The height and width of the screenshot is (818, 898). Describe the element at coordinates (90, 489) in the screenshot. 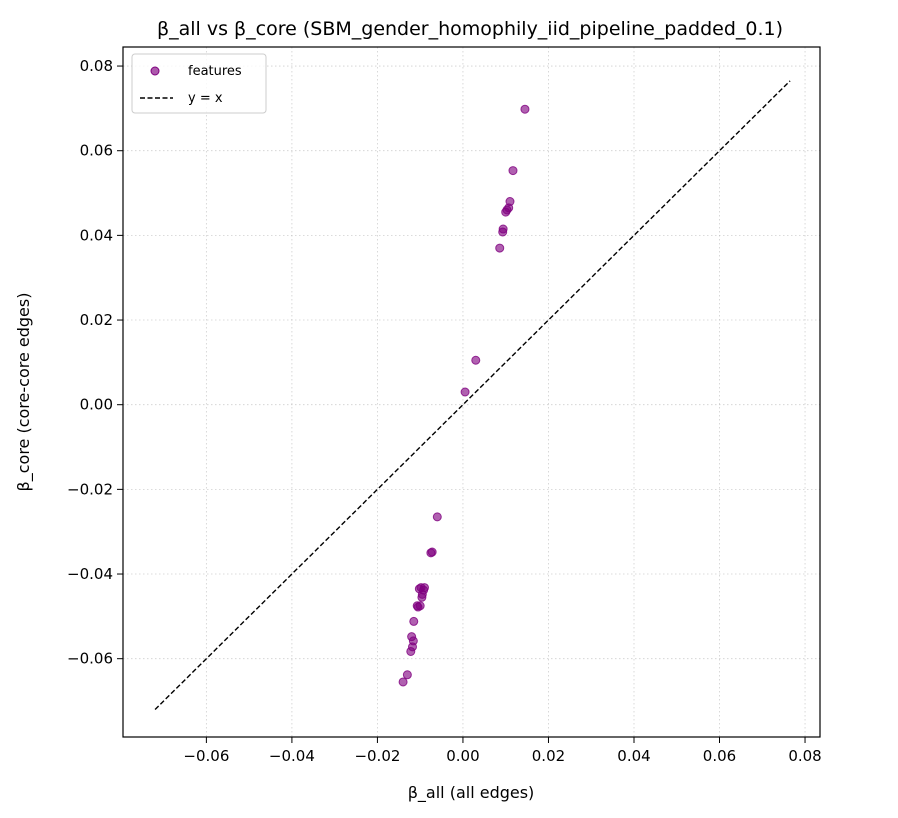

I see `y-tick-label: −0.02` at that location.